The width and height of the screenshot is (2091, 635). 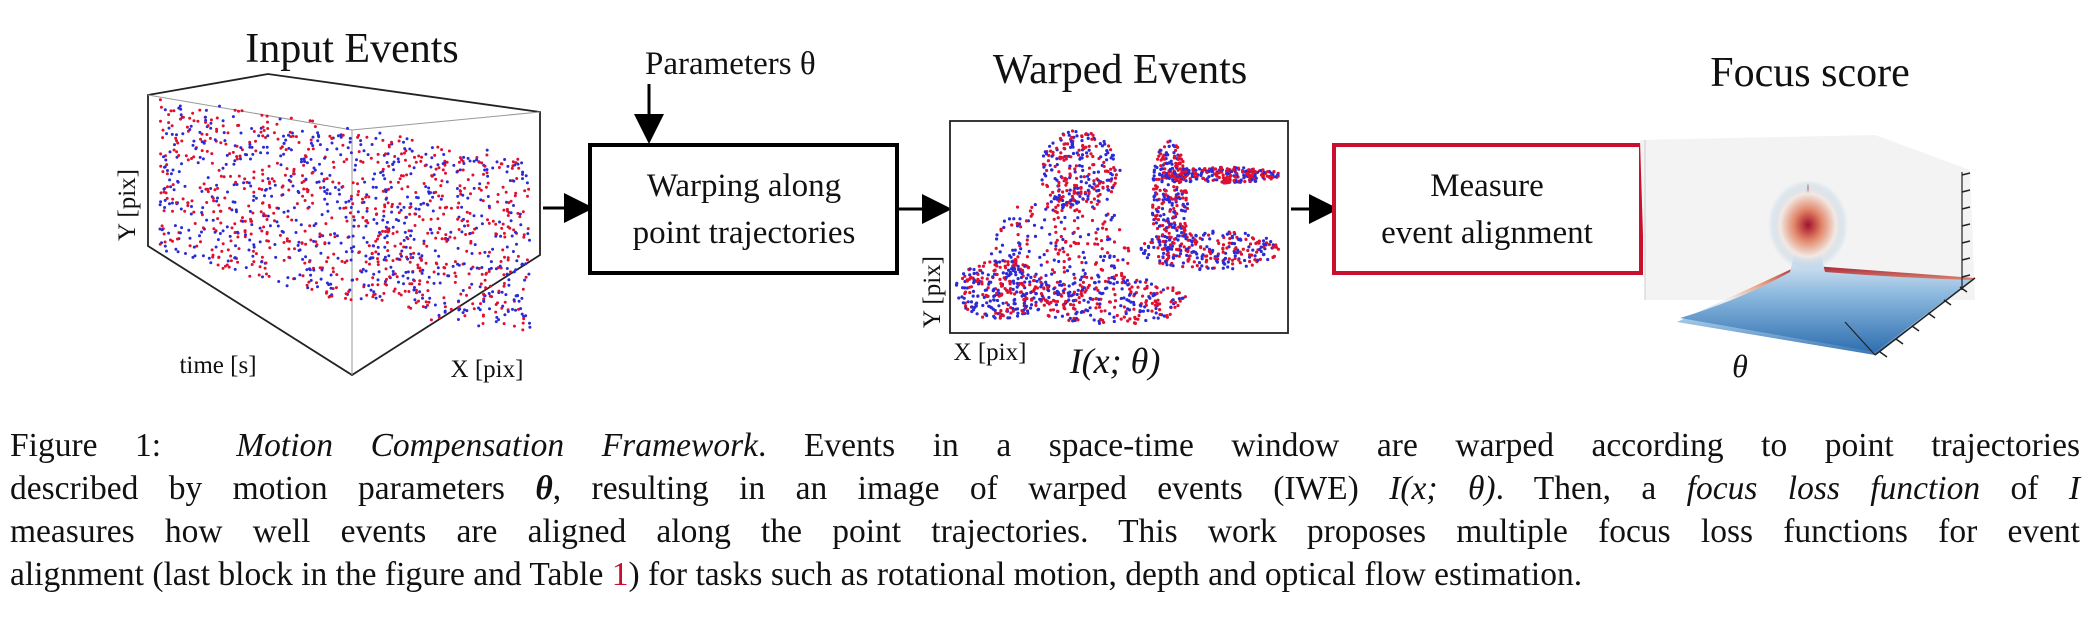 What do you see at coordinates (1120, 70) in the screenshot?
I see `warped-events-title: Warped Events` at bounding box center [1120, 70].